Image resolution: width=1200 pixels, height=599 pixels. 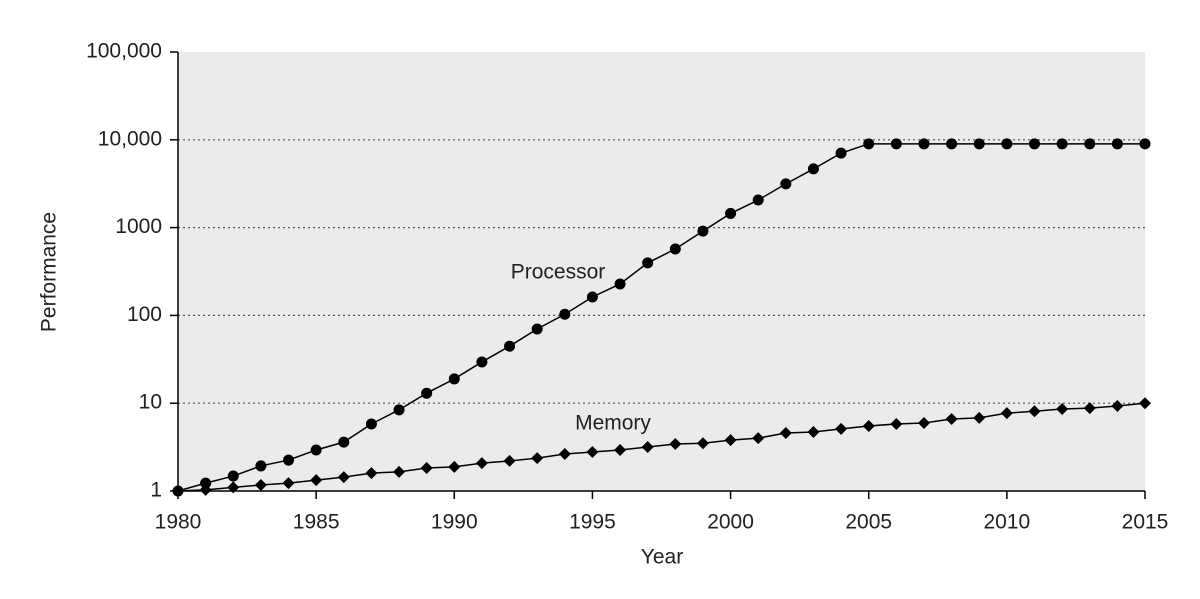 What do you see at coordinates (868, 522) in the screenshot?
I see `x-tick-label: 2005` at bounding box center [868, 522].